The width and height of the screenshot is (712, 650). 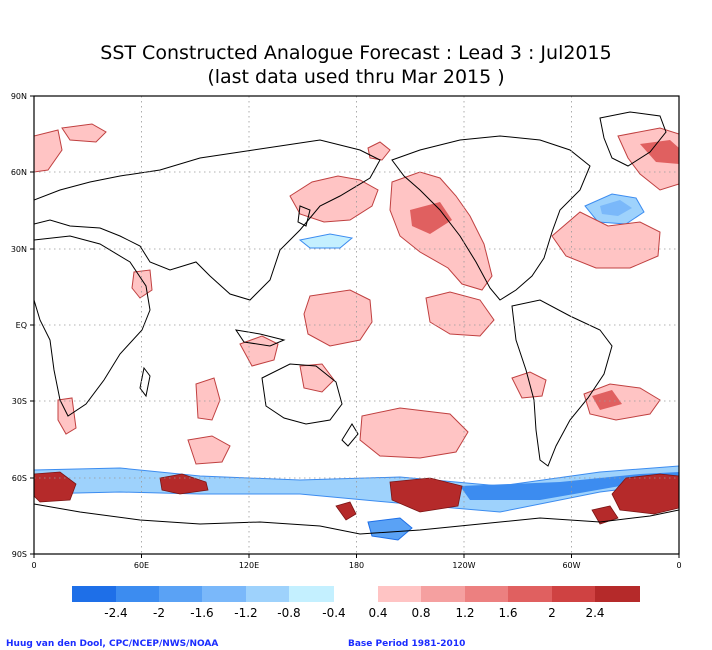 I want to click on australia-outline, so click(x=302, y=394).